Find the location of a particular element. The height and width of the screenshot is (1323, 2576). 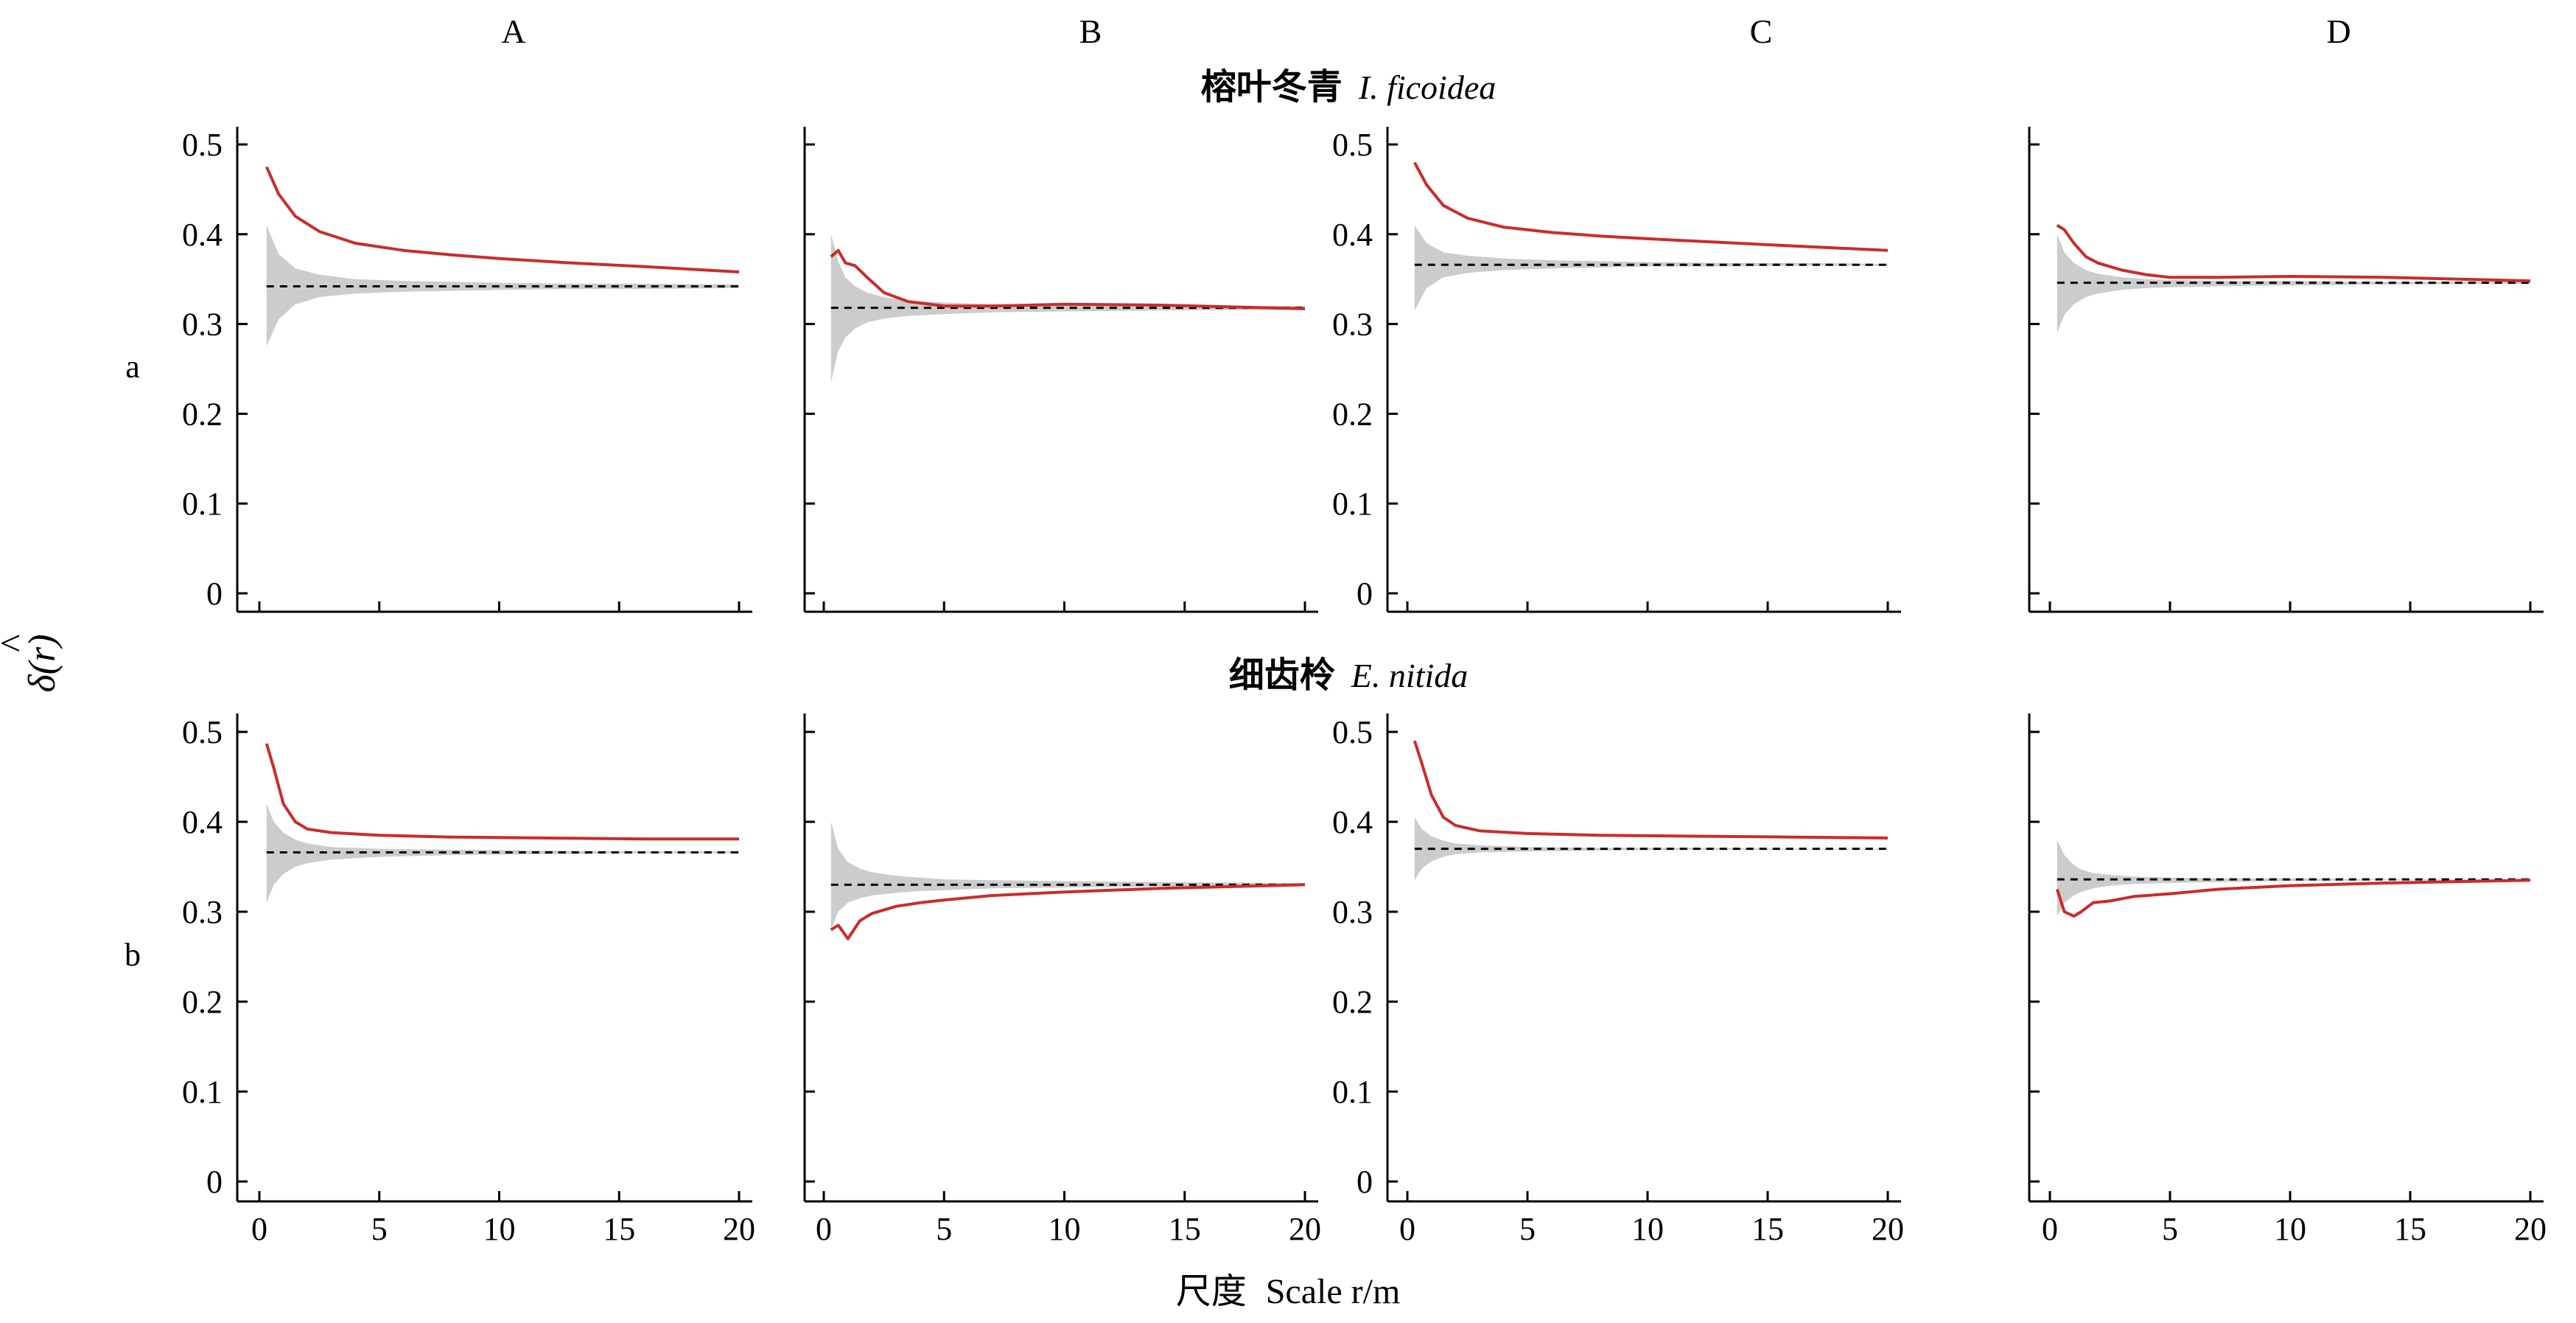

x-axis-label: 尺度 Scale r/m is located at coordinates (1288, 1291).